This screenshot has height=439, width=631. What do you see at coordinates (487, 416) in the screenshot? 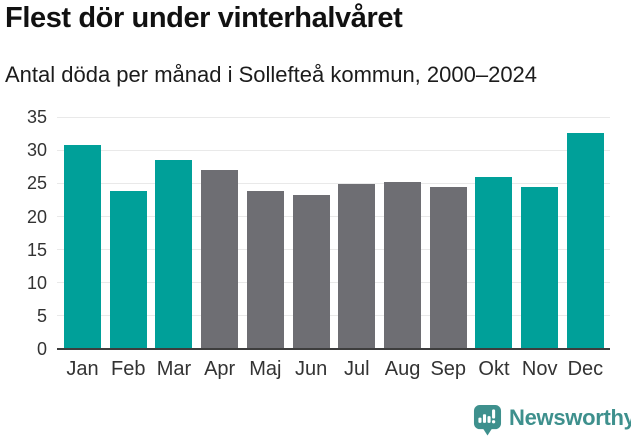
I see `mini-barchart-exclamation-glyph` at bounding box center [487, 416].